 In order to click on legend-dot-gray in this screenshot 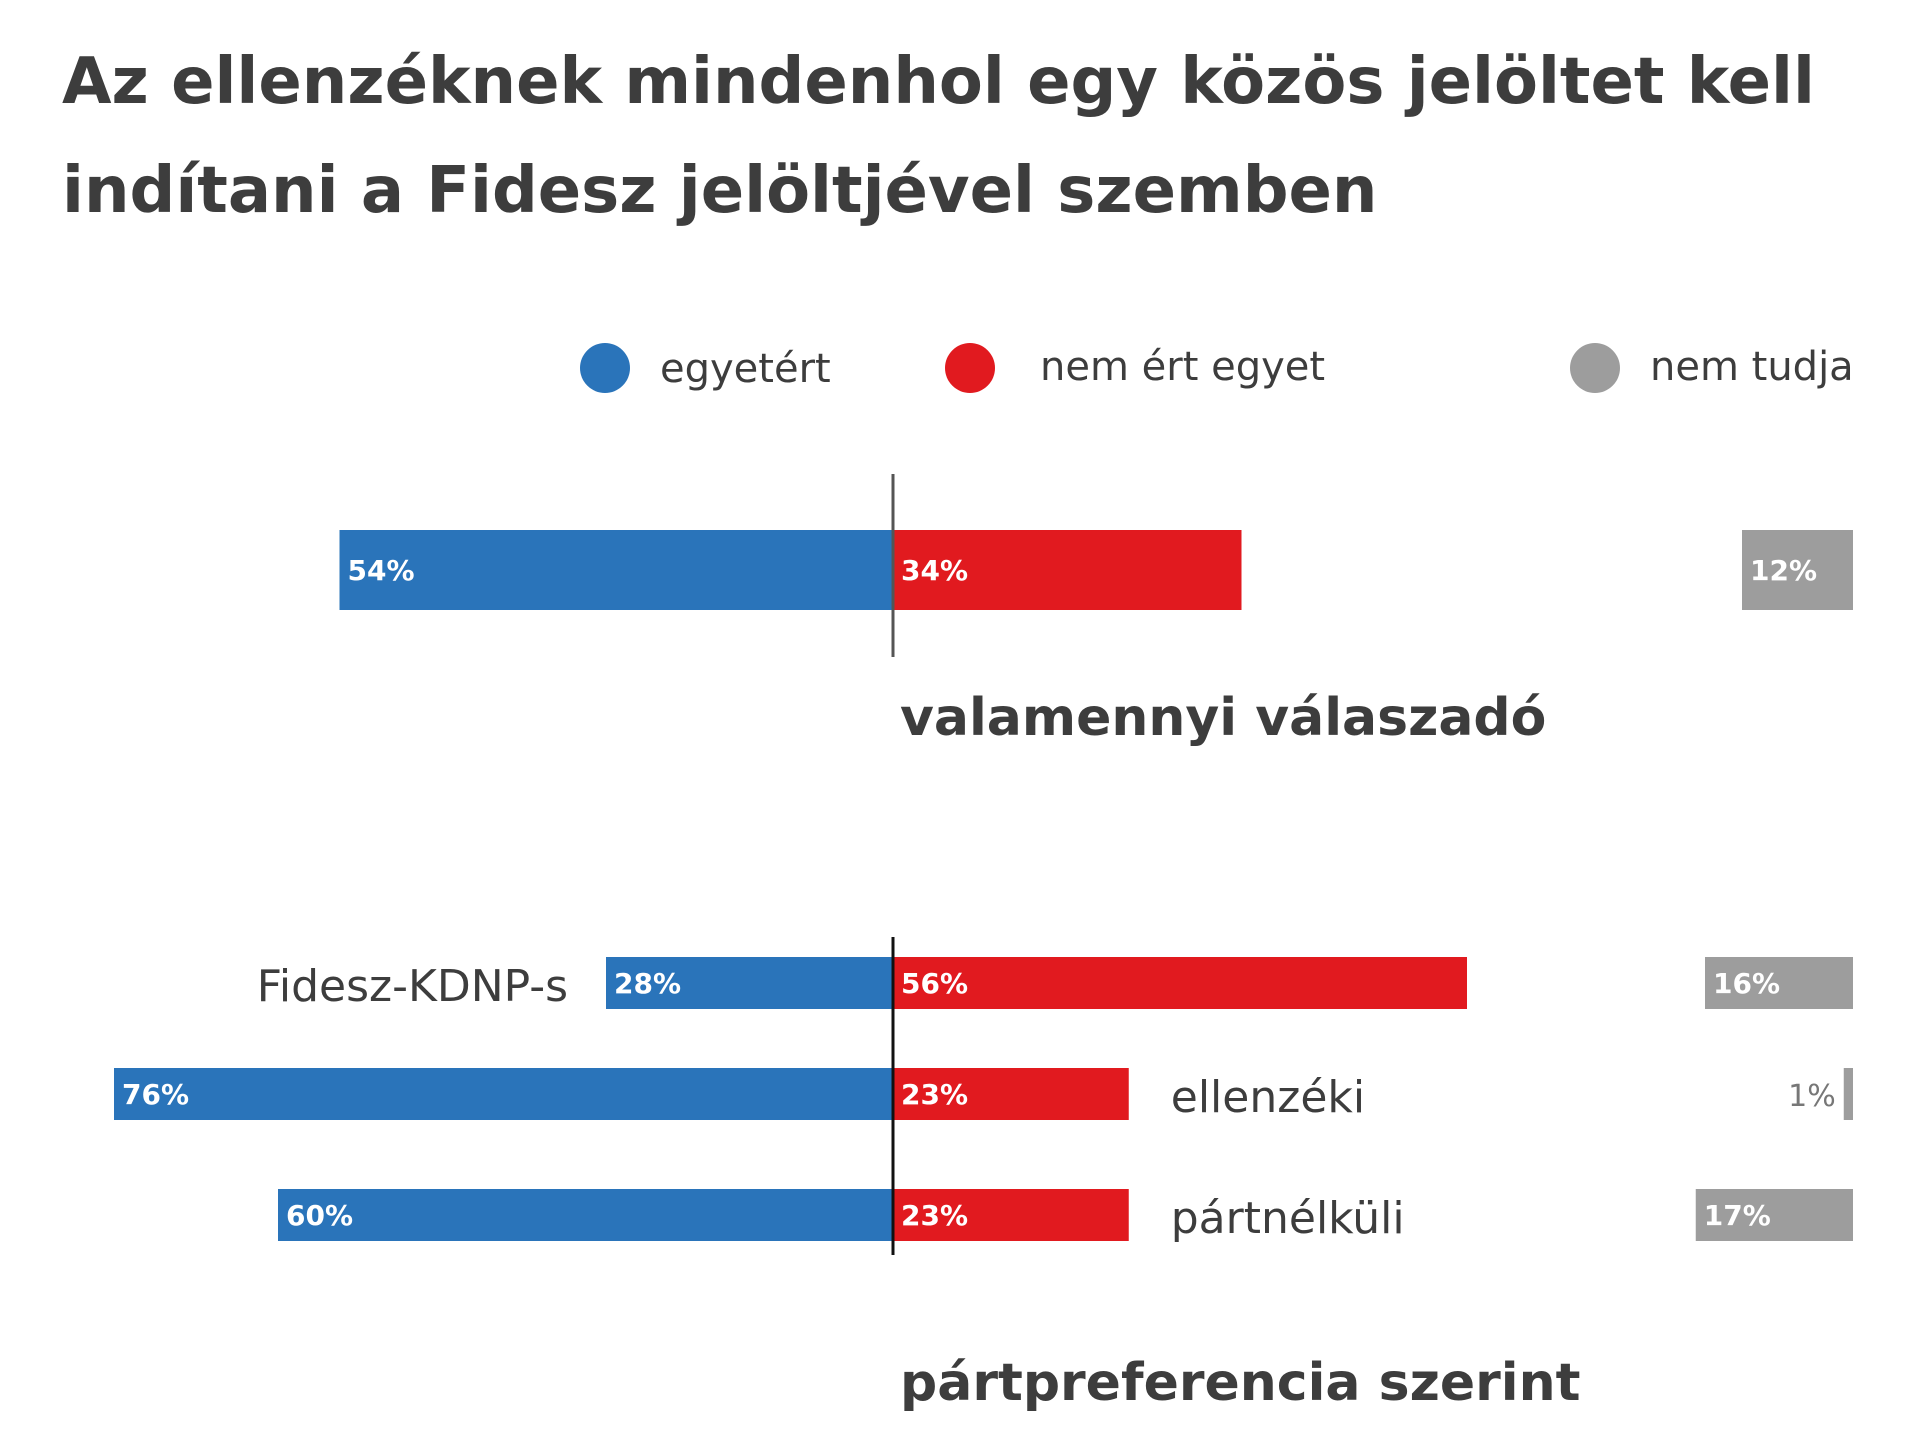, I will do `click(1595, 368)`.